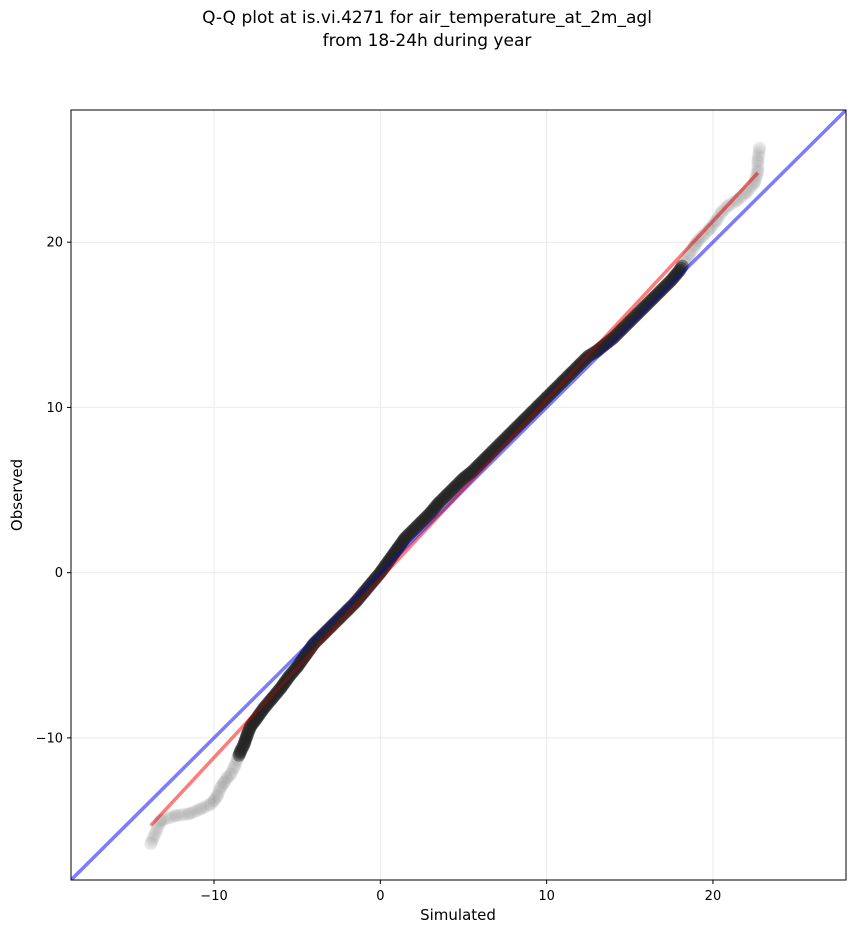 The height and width of the screenshot is (934, 854). Describe the element at coordinates (458, 915) in the screenshot. I see `x-axis-label: Simulated` at that location.